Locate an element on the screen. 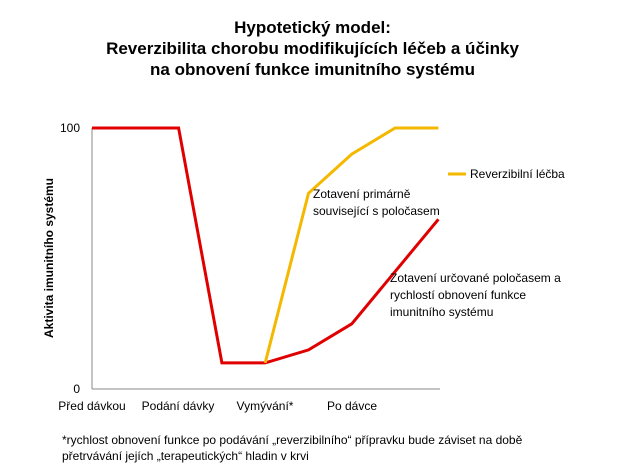 The height and width of the screenshot is (469, 625). annotation-red-line-3: imunitního systému is located at coordinates (441, 312).